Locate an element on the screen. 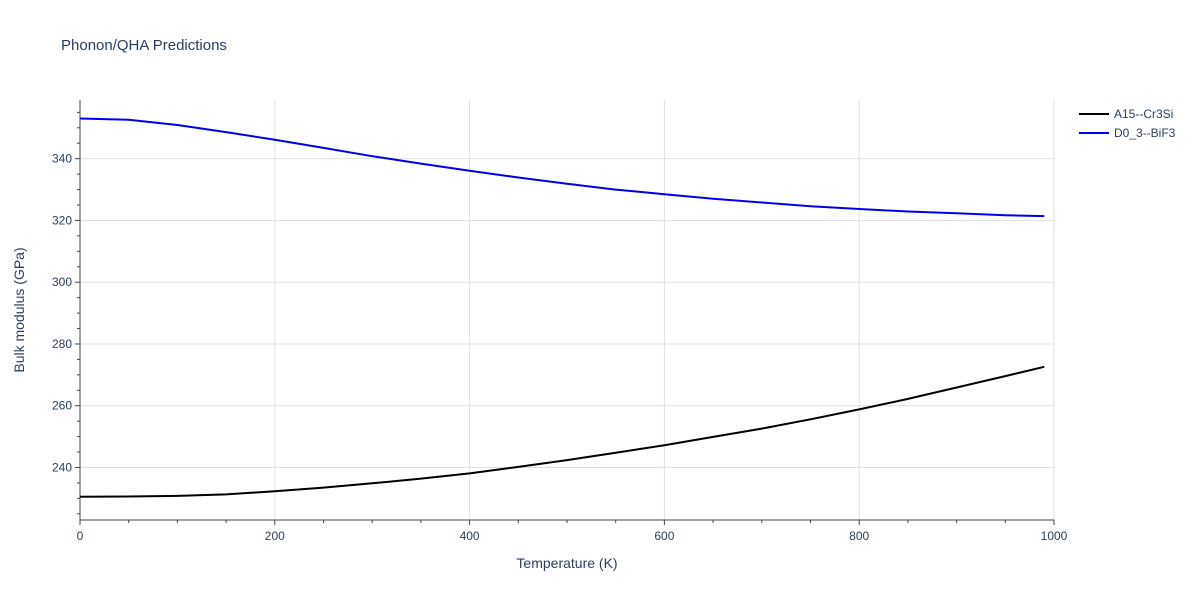 The height and width of the screenshot is (600, 1200). legend-item-0: A15--Cr3Si is located at coordinates (1126, 114).